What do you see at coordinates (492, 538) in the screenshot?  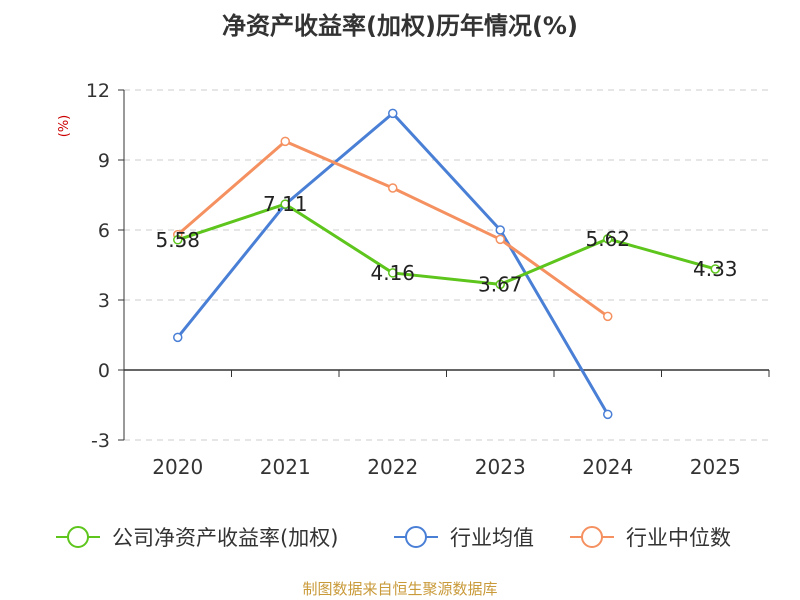 I see `legend-label: 行业均值` at bounding box center [492, 538].